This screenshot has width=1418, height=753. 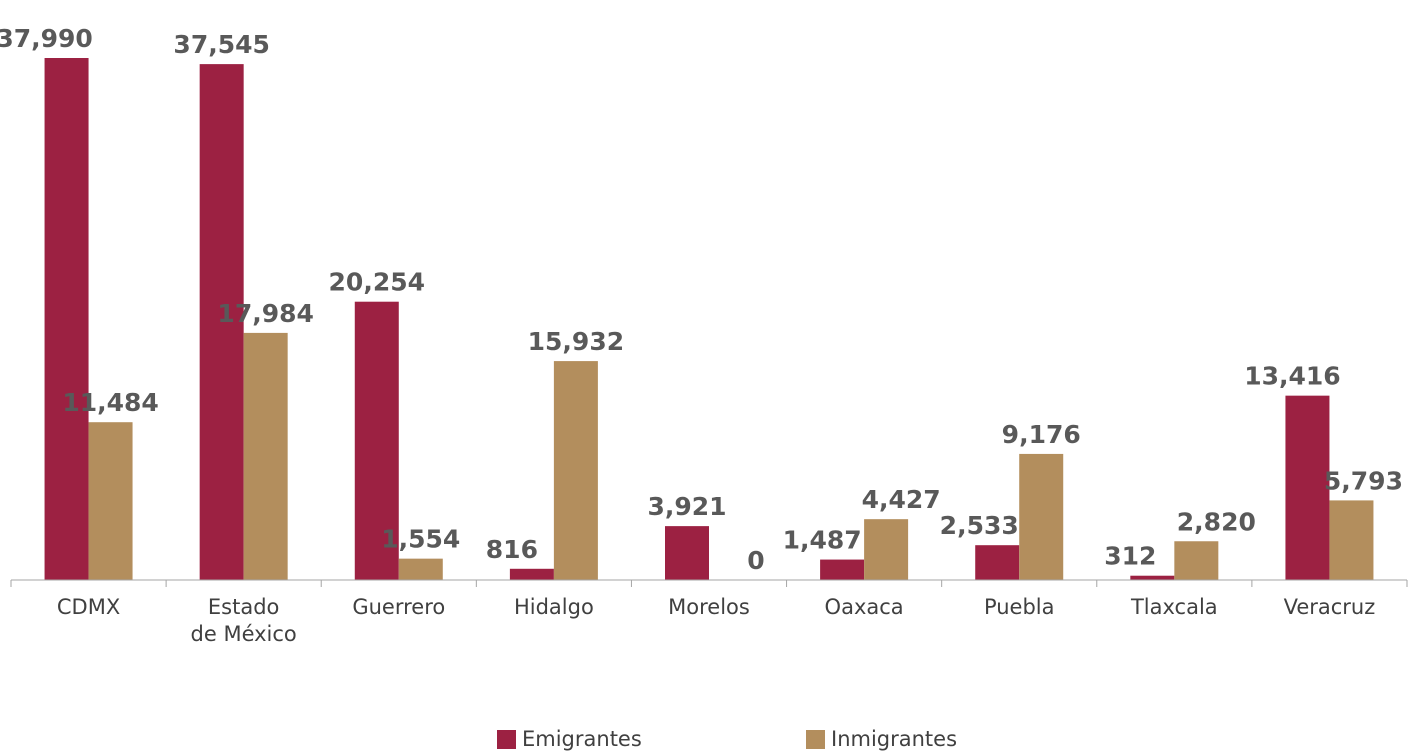 I want to click on value-label-inmigrantes-puebla: 9,176, so click(x=1041, y=434).